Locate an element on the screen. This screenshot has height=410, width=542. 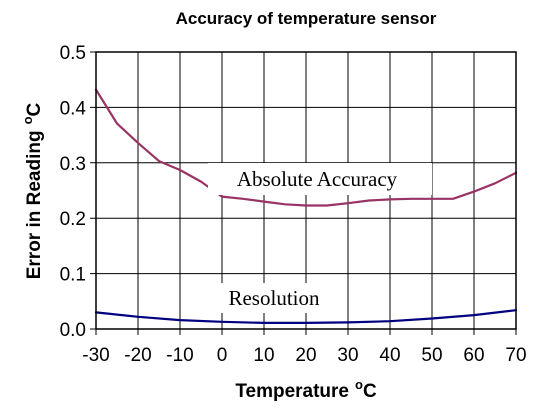
x-tick-label: 70 is located at coordinates (515, 355).